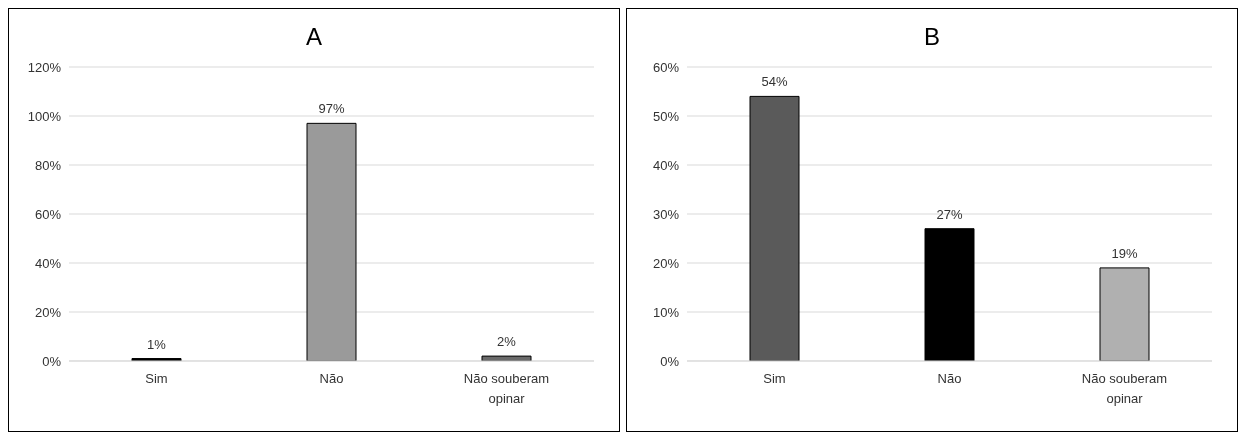 The width and height of the screenshot is (1251, 442). I want to click on data-label: 2%, so click(507, 342).